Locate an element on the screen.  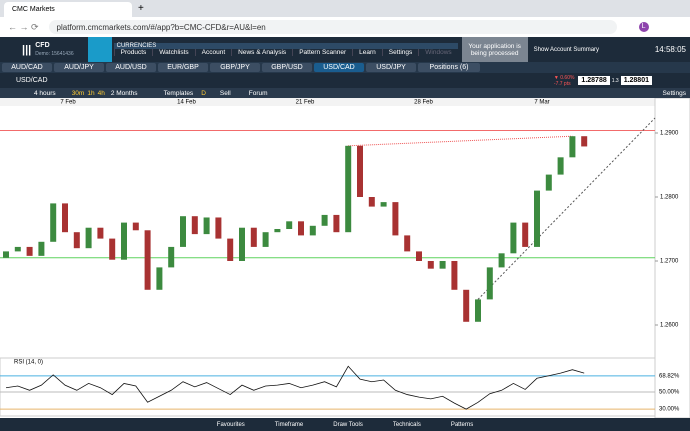
footer-item: Technicals is located at coordinates (406, 424).